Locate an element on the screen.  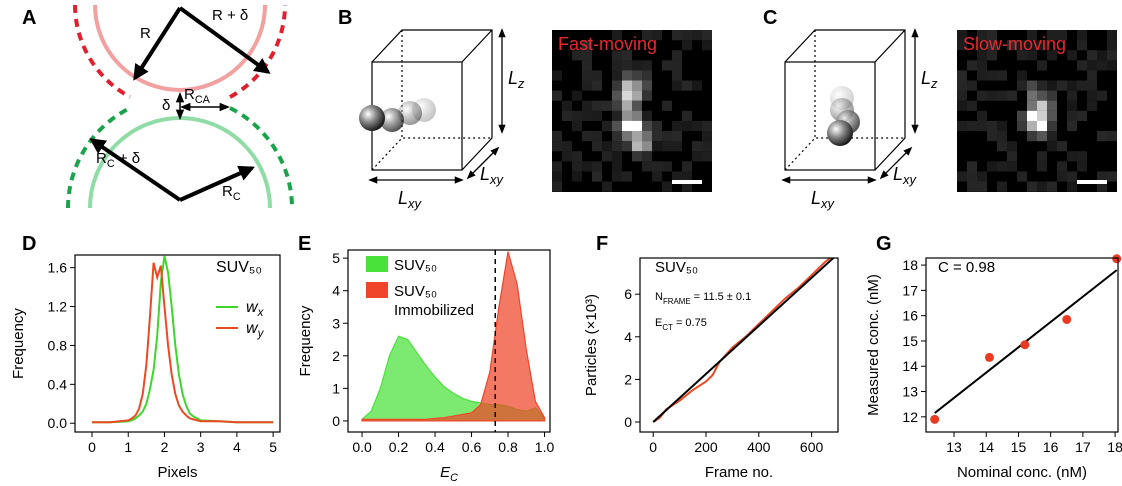
legend-swatch is located at coordinates (377, 264).